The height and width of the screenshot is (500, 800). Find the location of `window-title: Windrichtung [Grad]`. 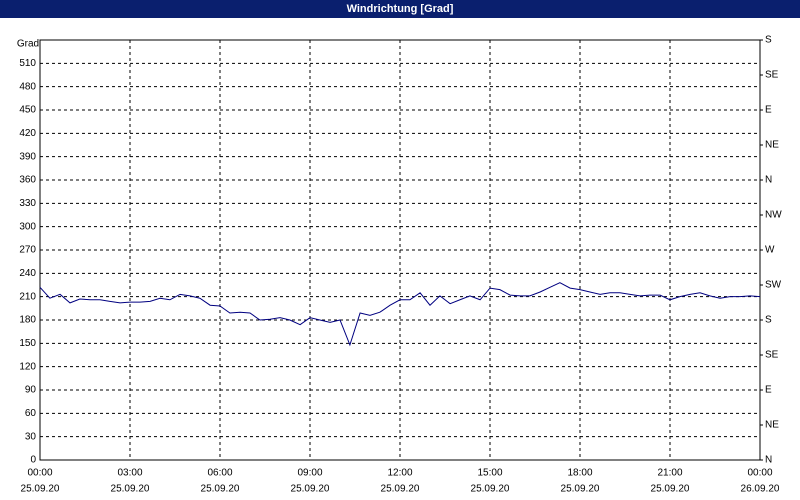

window-title: Windrichtung [Grad] is located at coordinates (400, 9).